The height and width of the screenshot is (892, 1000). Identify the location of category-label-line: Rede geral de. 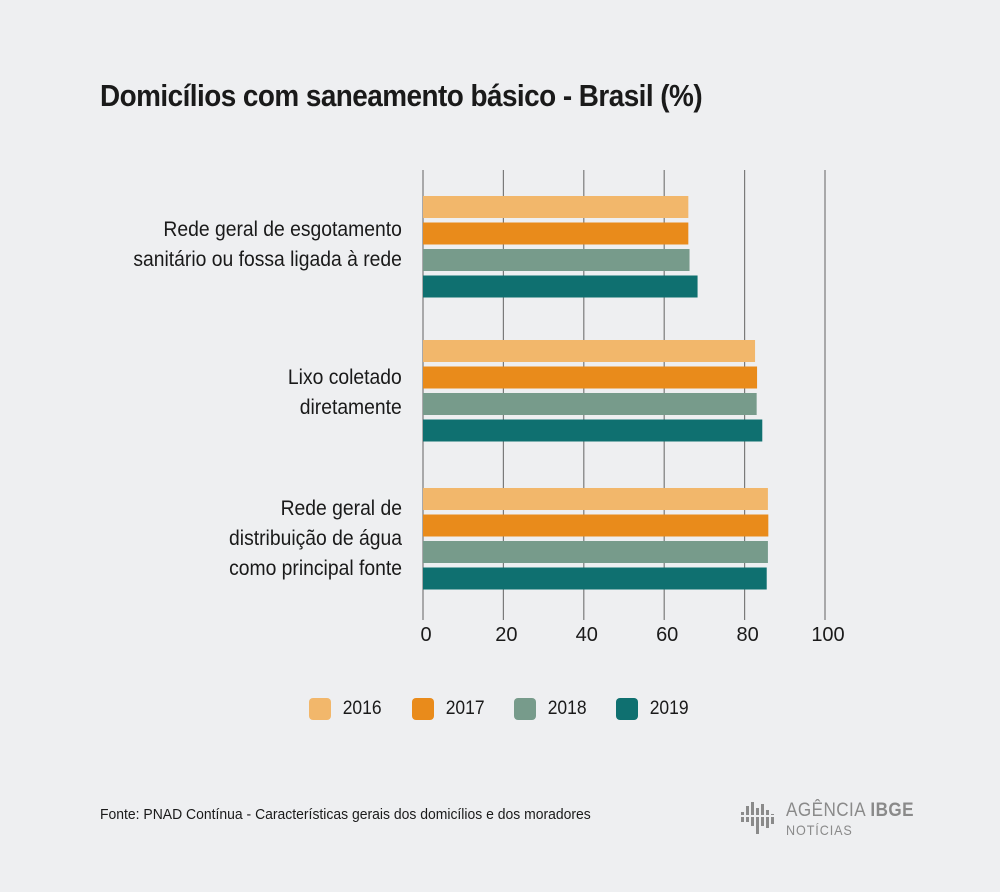
(341, 508).